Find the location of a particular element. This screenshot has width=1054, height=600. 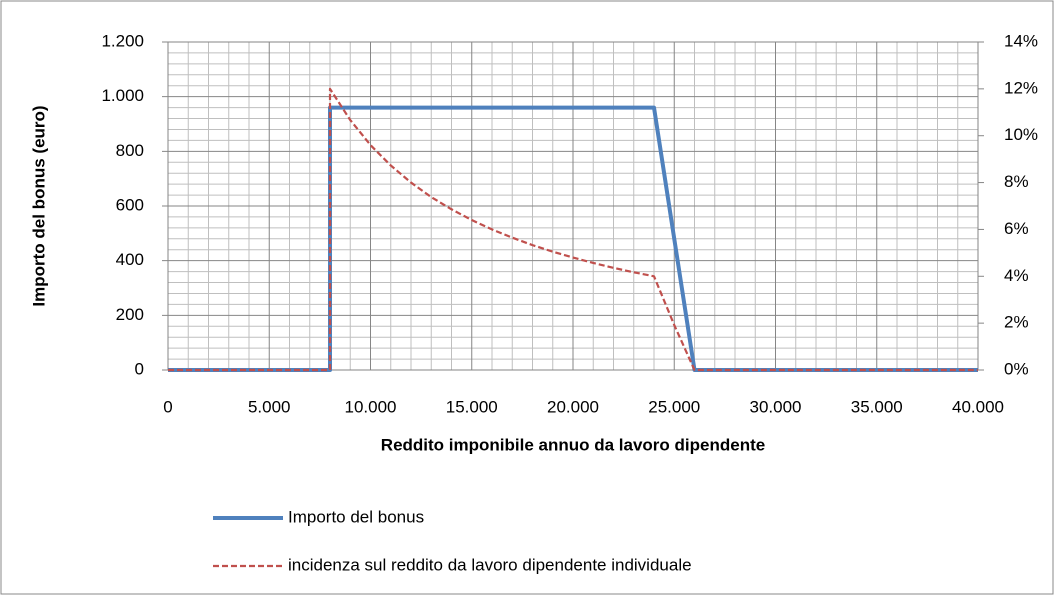

legend-label: Importo del bonus is located at coordinates (356, 516).